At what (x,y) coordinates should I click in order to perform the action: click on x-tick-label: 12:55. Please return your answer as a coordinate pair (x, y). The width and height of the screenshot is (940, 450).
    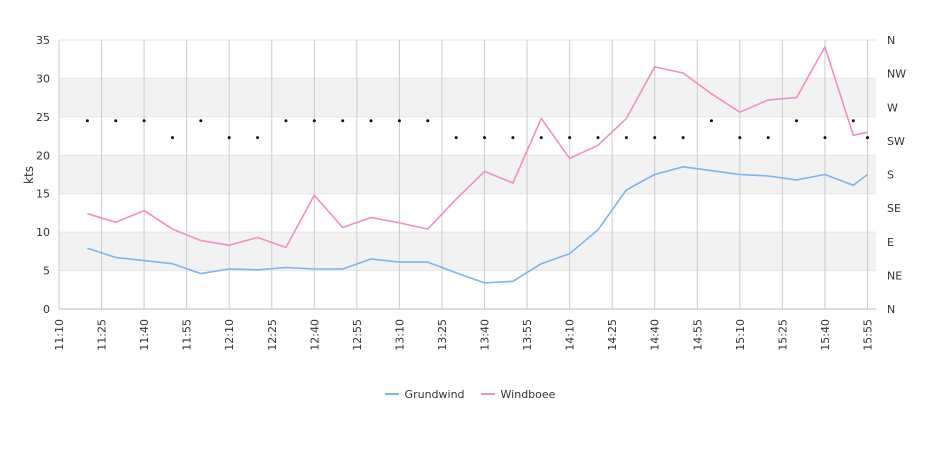
    Looking at the image, I should click on (357, 335).